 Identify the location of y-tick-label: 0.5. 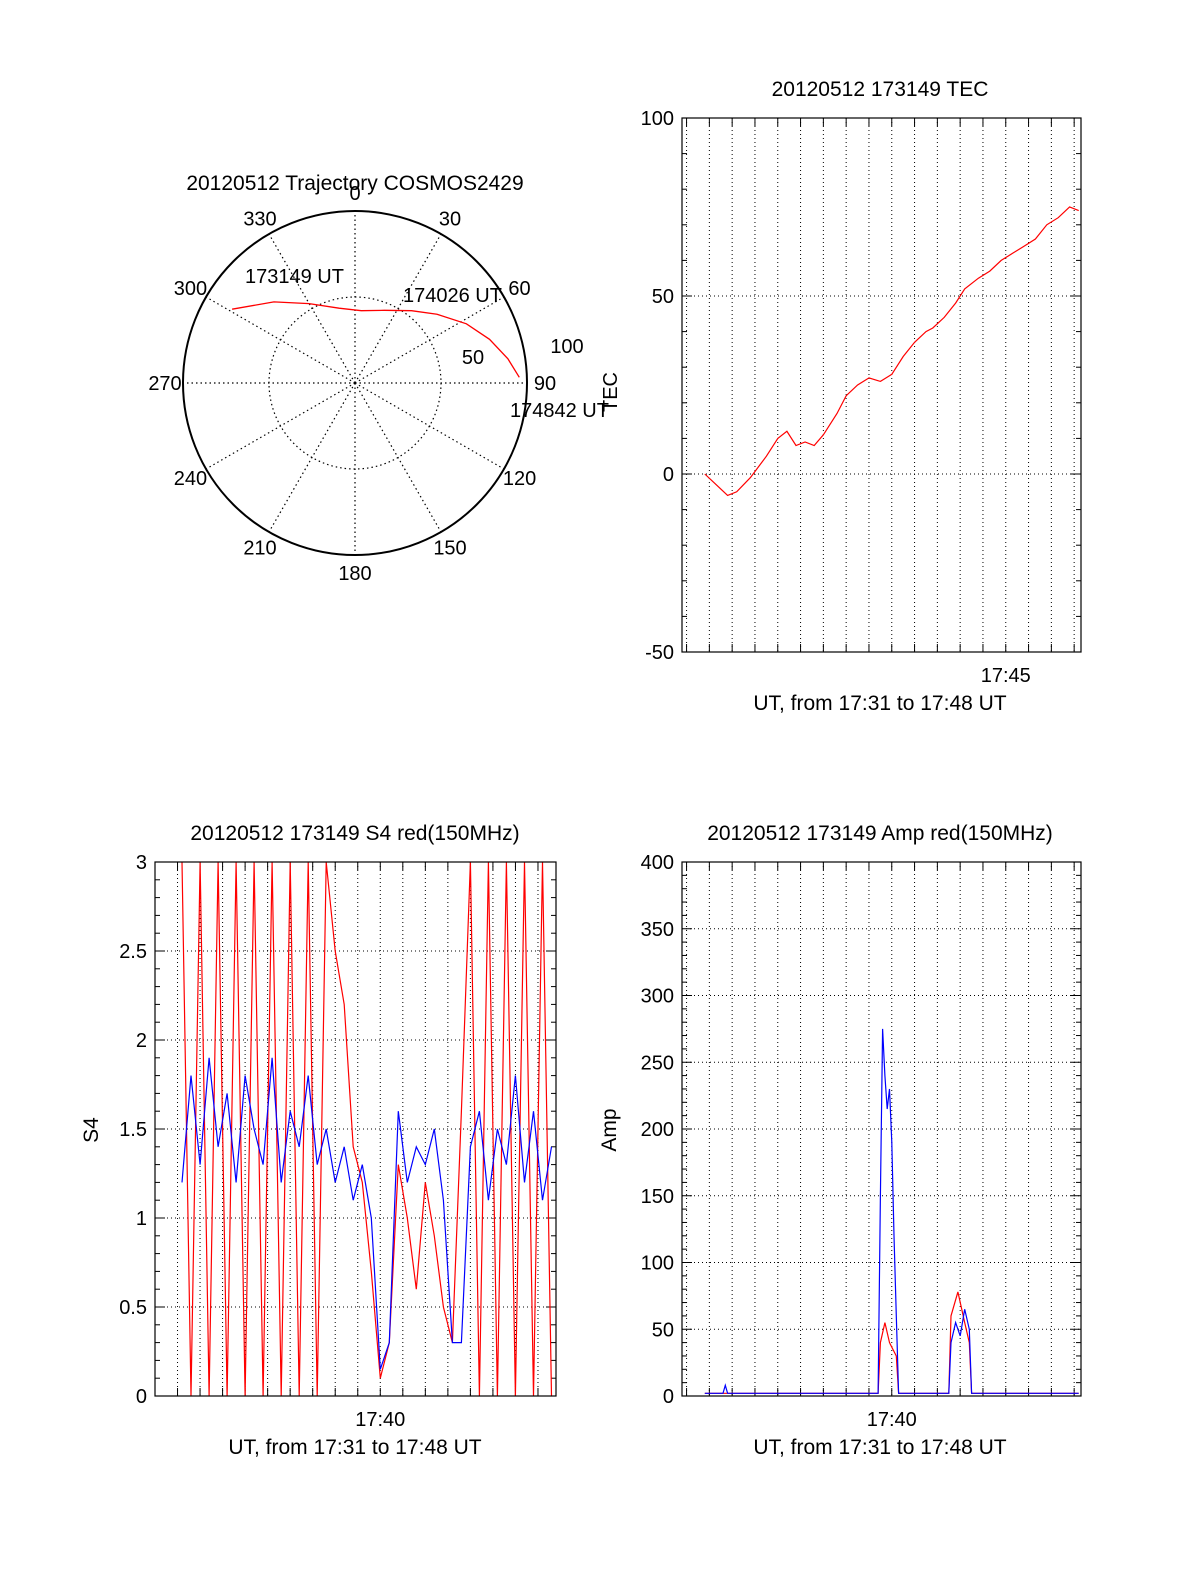
(133, 1308).